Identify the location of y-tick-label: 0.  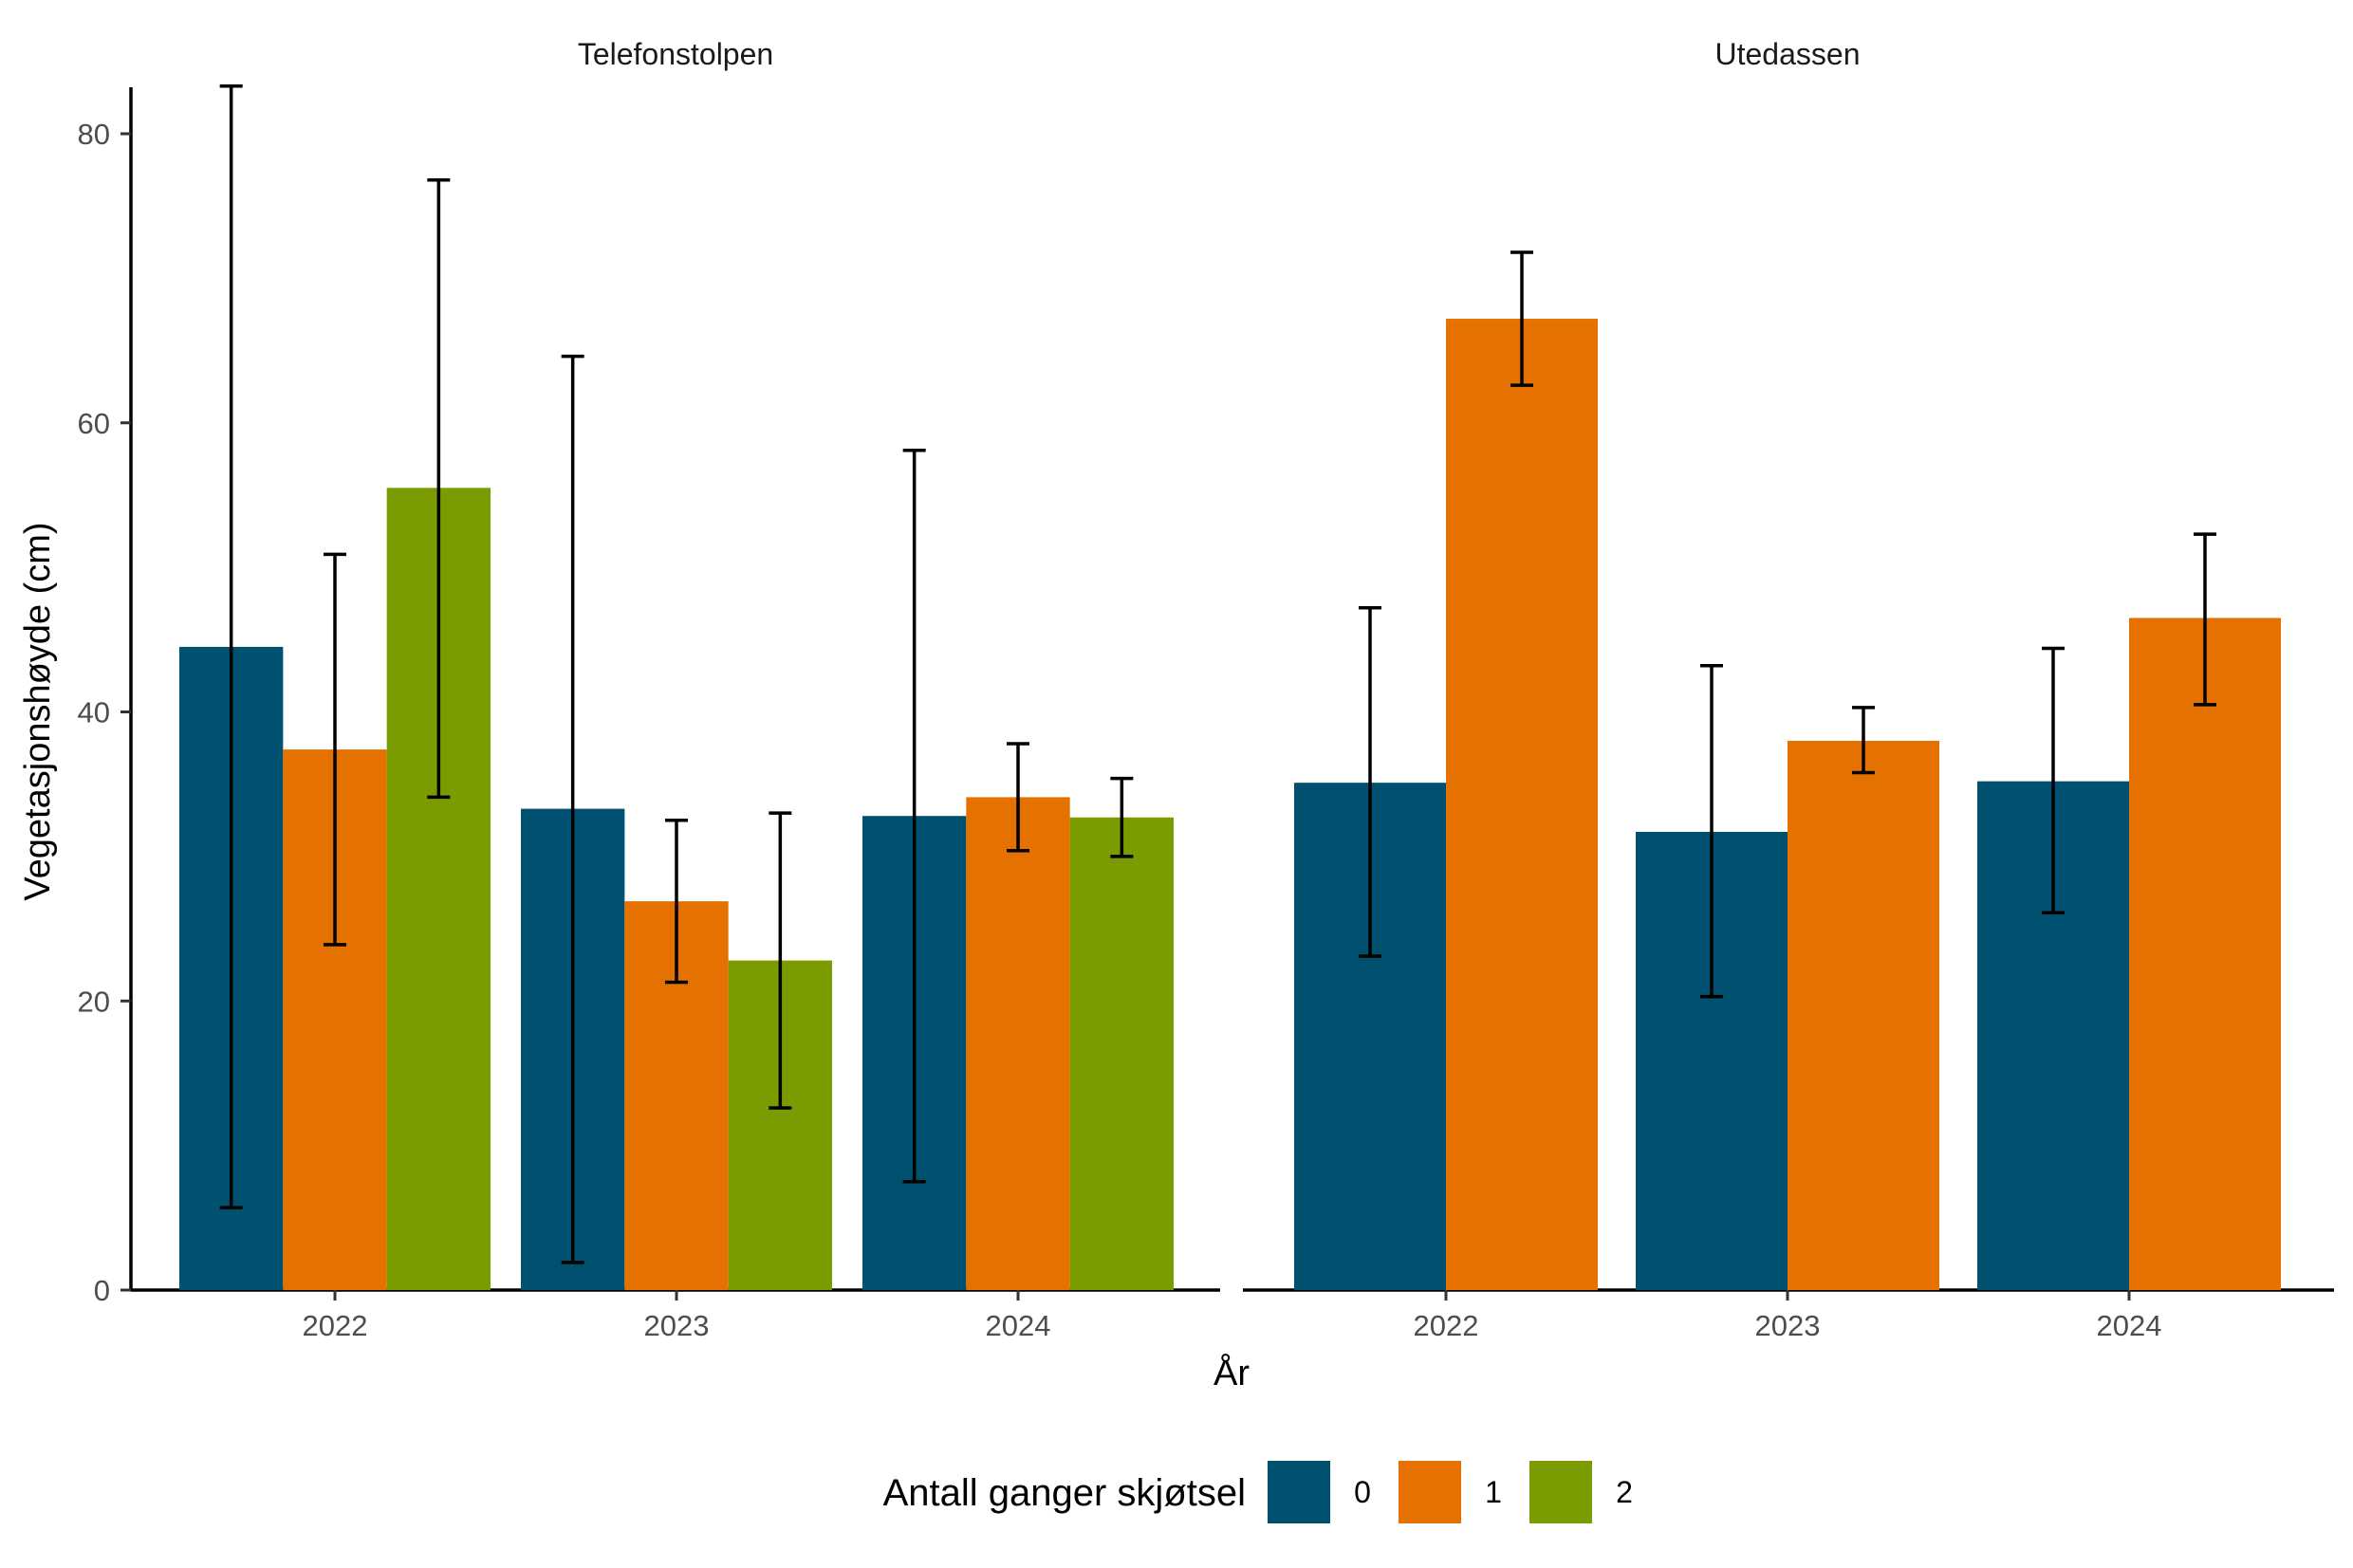
(102, 1290).